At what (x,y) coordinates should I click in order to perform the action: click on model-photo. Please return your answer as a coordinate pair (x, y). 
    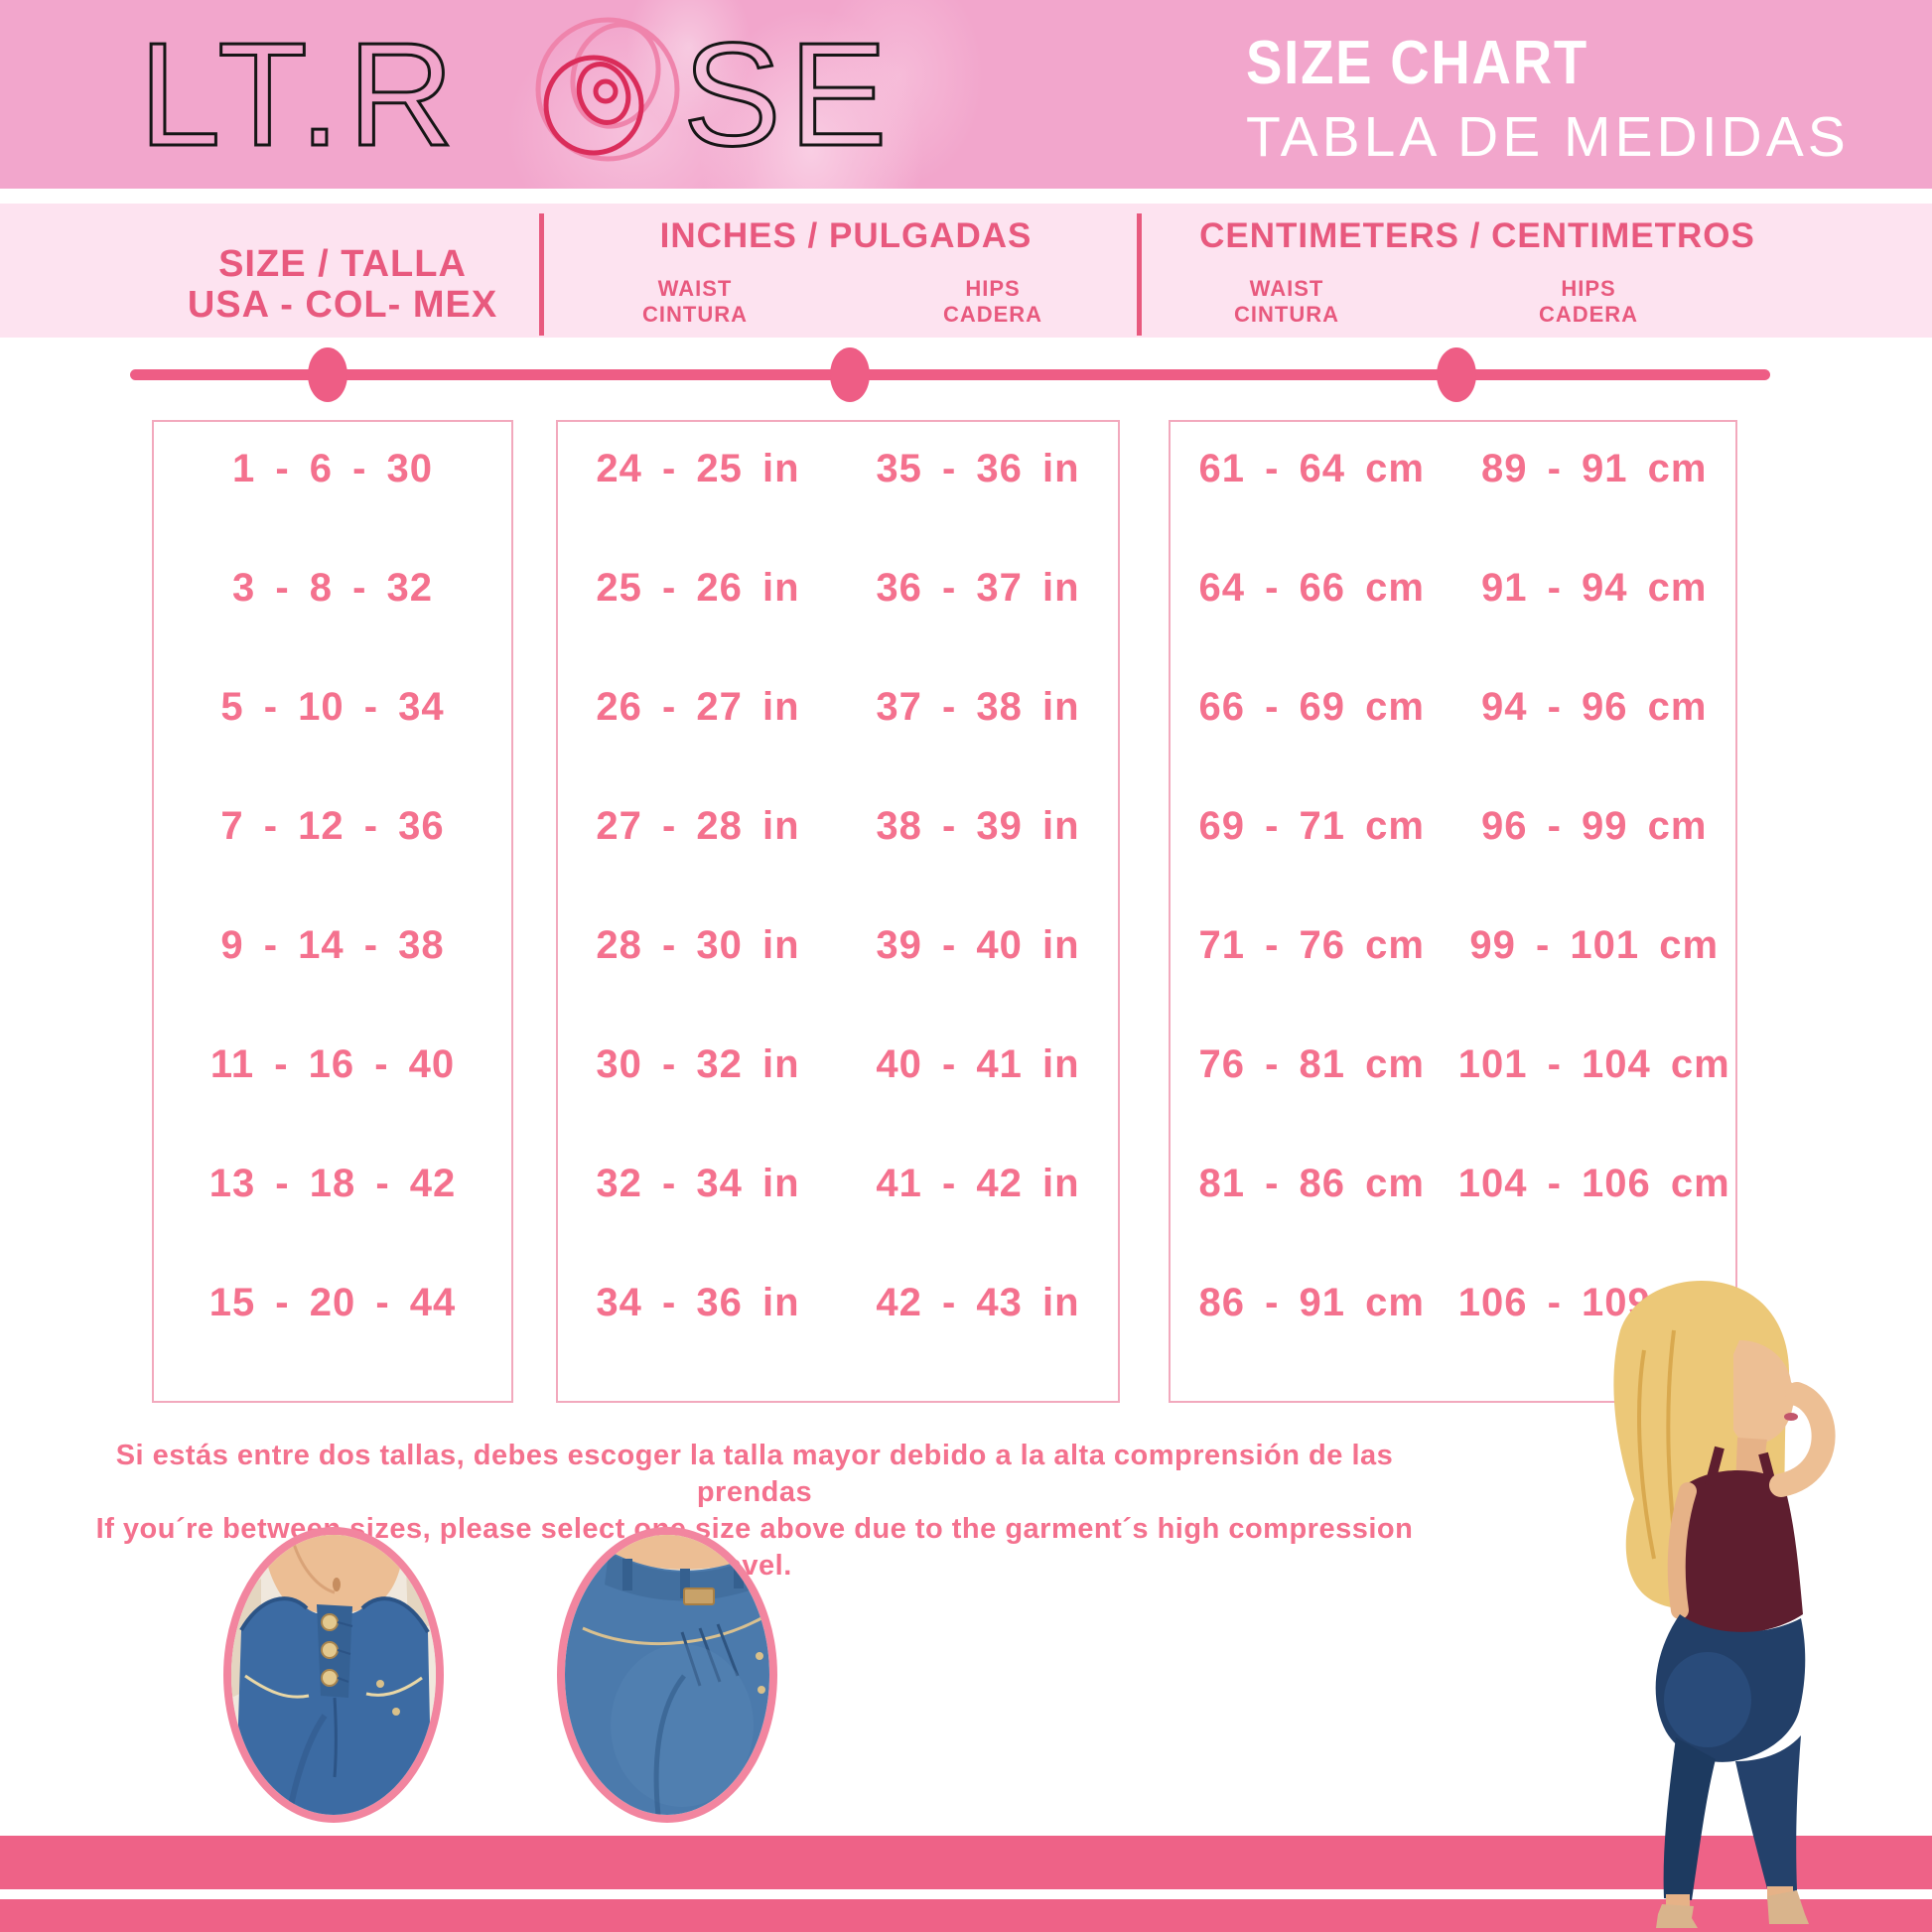
    Looking at the image, I should click on (1725, 1604).